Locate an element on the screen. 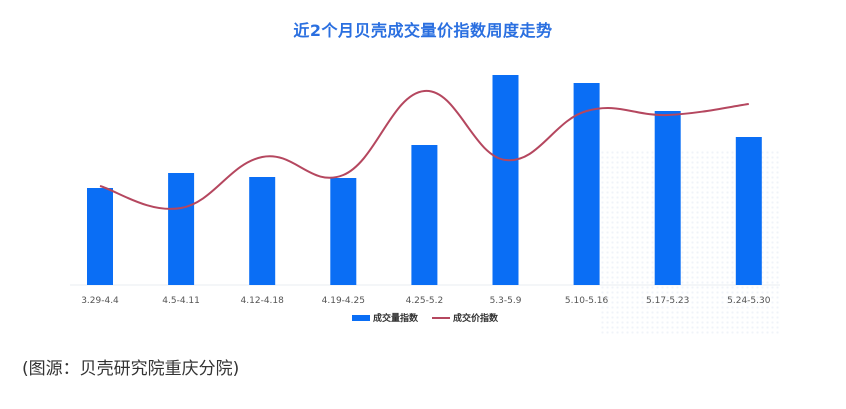 This screenshot has height=409, width=846. source-caption: (图源：贝壳研究院重庆分院) is located at coordinates (131, 369).